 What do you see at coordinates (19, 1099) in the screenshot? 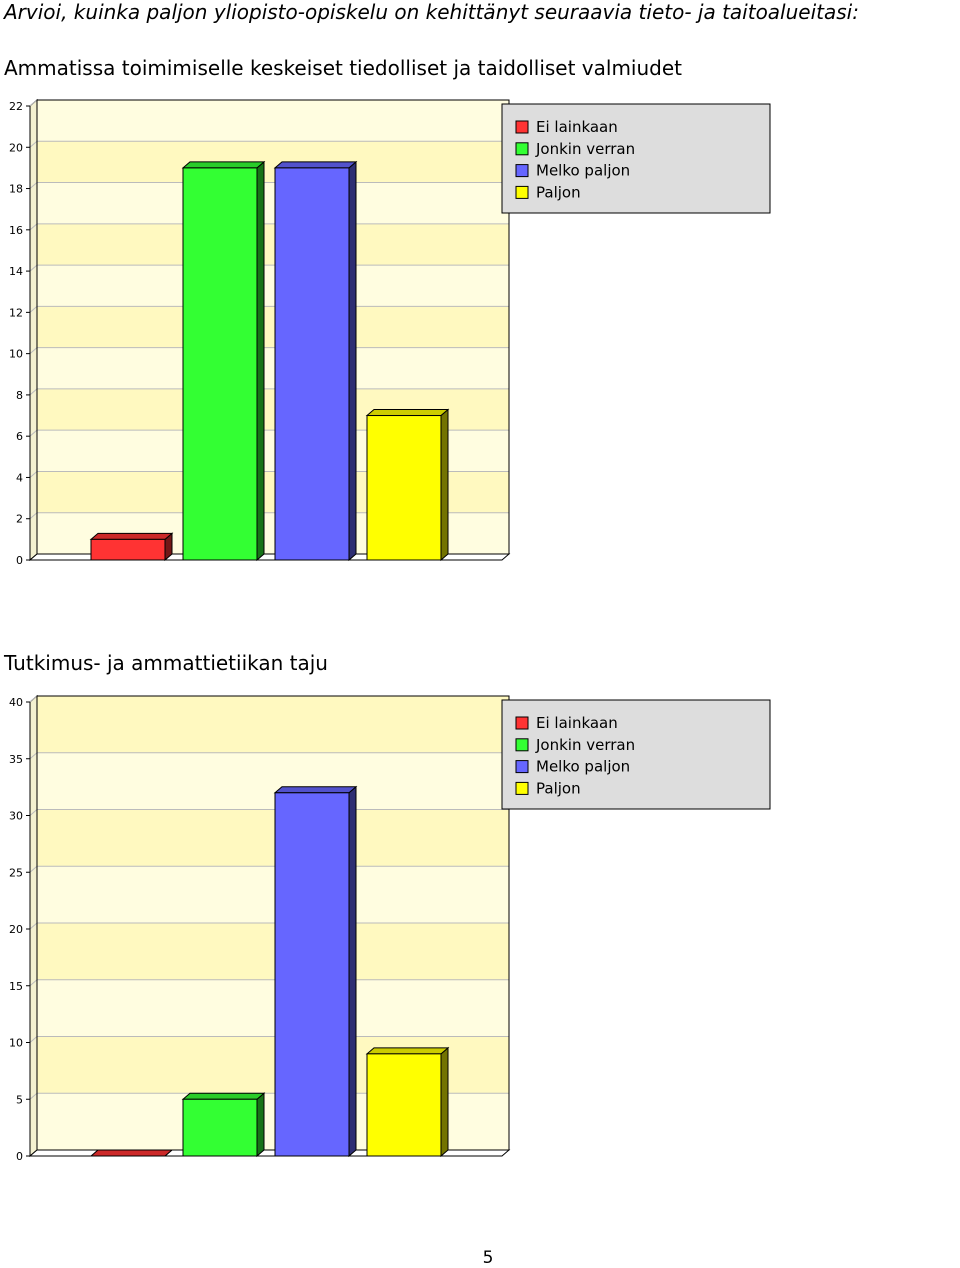
I see `y-tick-label: 5` at bounding box center [19, 1099].